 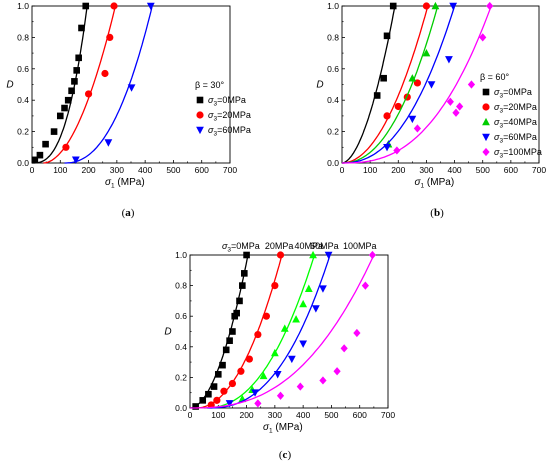 I want to click on legend-entry: σ3=0MPa, so click(x=513, y=93).